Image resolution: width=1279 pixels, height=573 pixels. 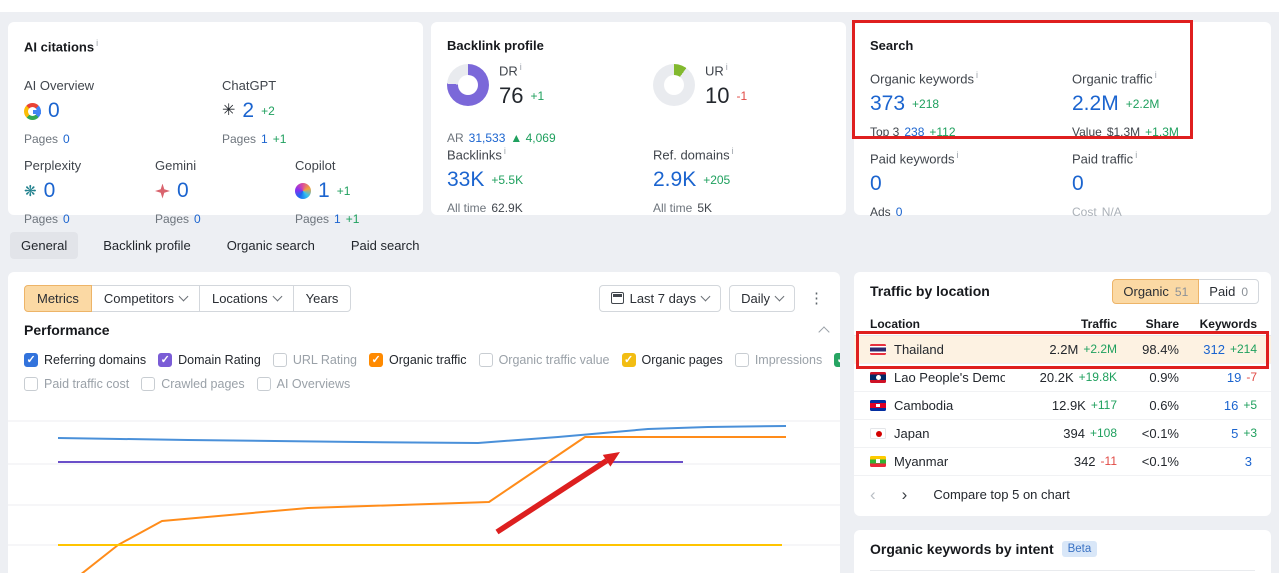 I want to click on more-options-button: ⋮, so click(x=816, y=298).